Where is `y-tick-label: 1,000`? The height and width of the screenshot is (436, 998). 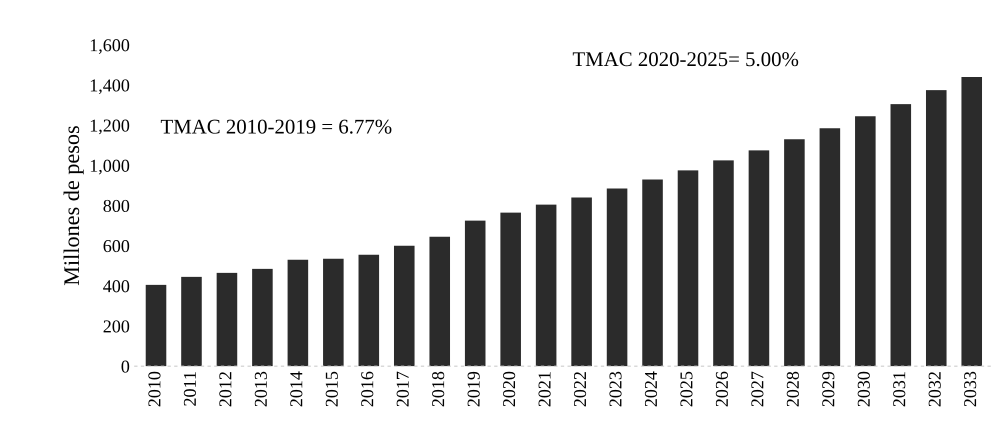
y-tick-label: 1,000 is located at coordinates (110, 167).